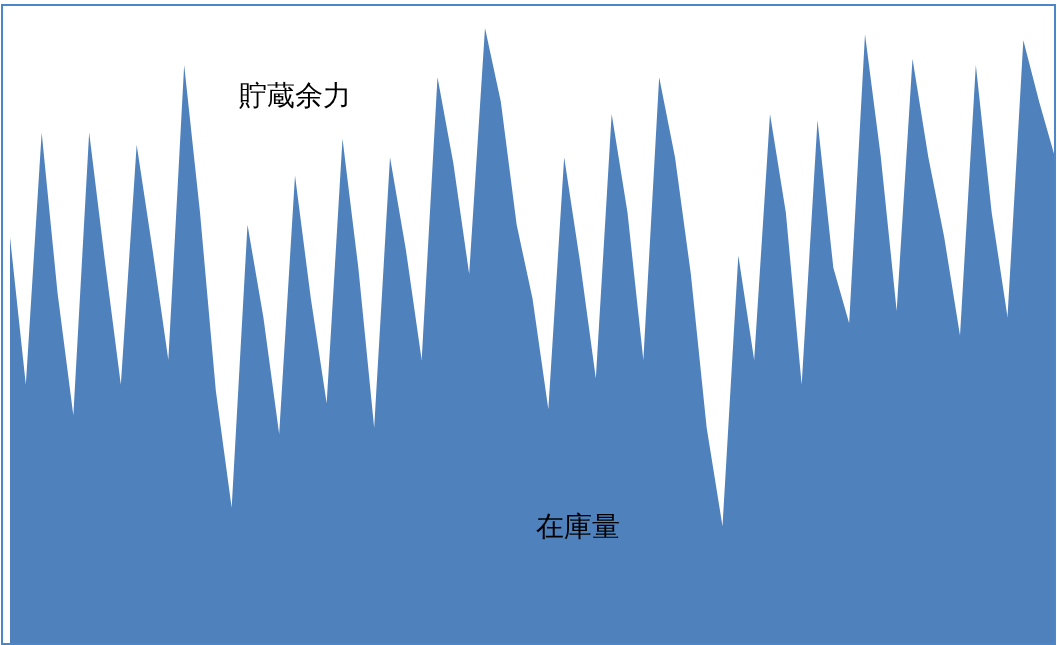  What do you see at coordinates (295, 95) in the screenshot?
I see `annotation: 貯蔵余力` at bounding box center [295, 95].